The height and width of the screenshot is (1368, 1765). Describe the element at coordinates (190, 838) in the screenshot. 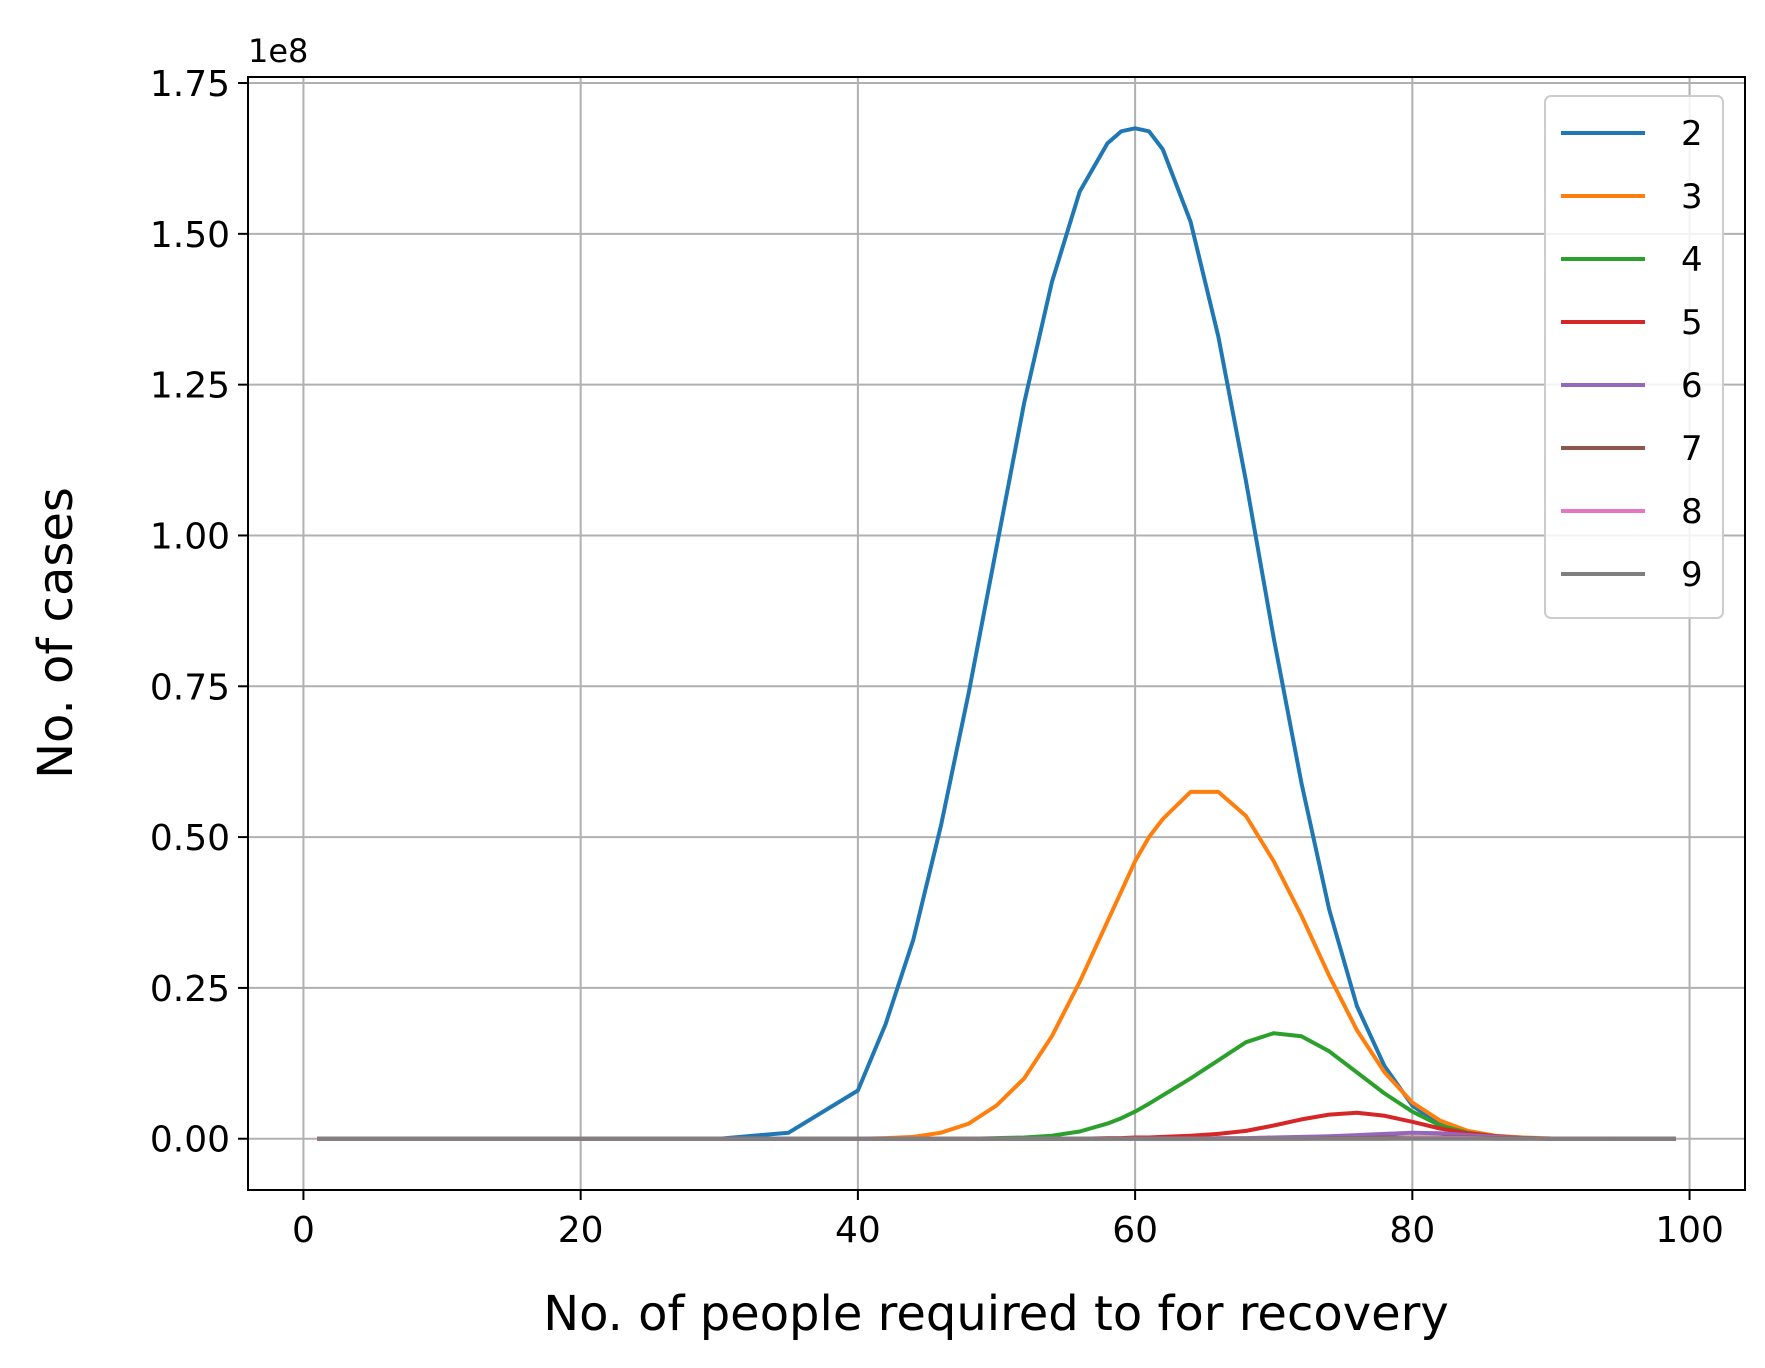

I see `y-tick-label: 0.50` at that location.